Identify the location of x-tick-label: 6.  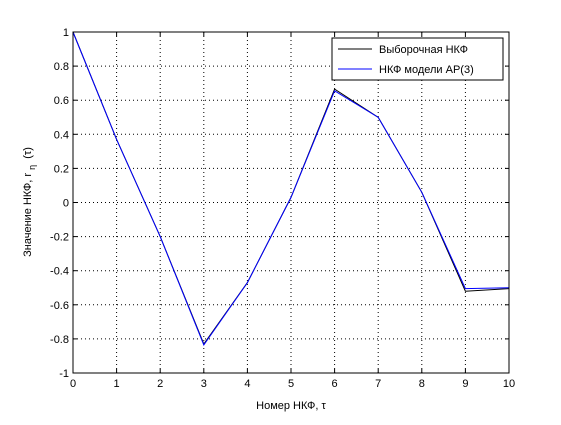
(335, 384).